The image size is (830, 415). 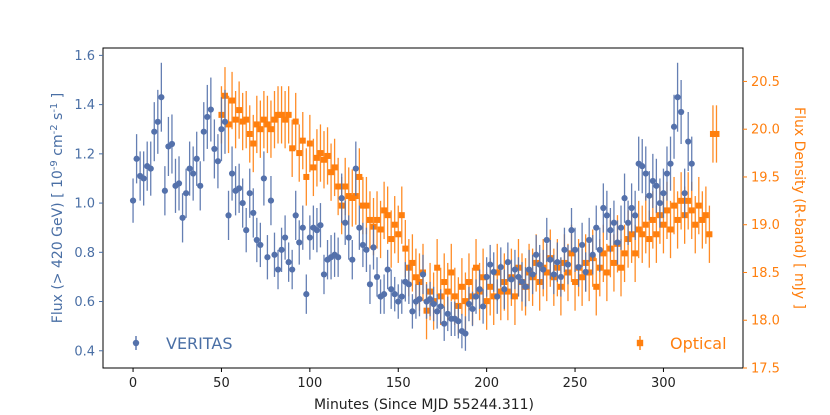 I want to click on legend-veritas-label: VERITAS, so click(x=199, y=343).